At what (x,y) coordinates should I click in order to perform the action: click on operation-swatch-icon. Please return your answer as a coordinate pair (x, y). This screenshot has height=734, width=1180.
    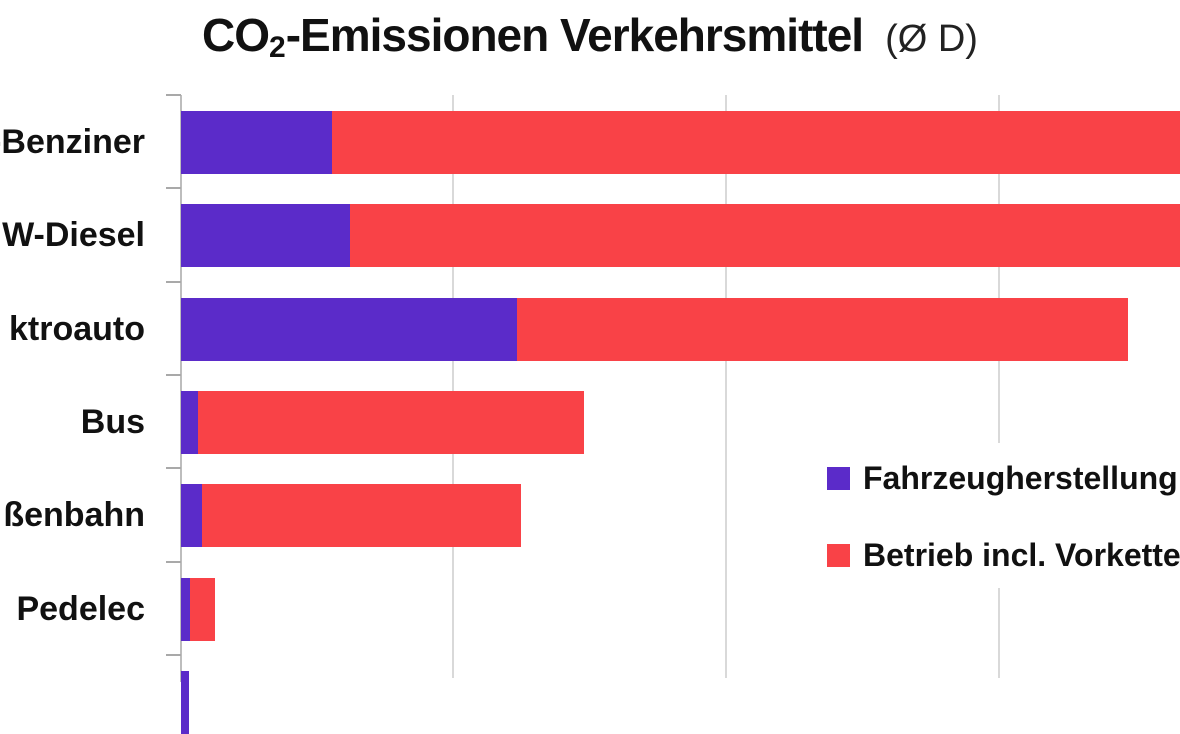
    Looking at the image, I should click on (838, 555).